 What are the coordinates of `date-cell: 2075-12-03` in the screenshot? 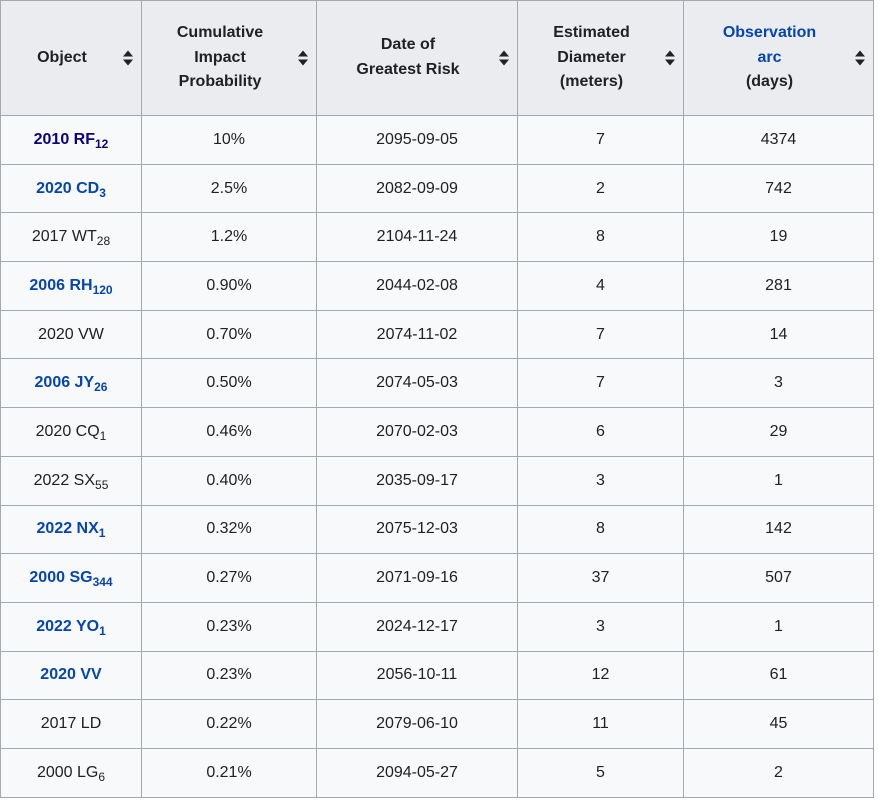 It's located at (417, 529).